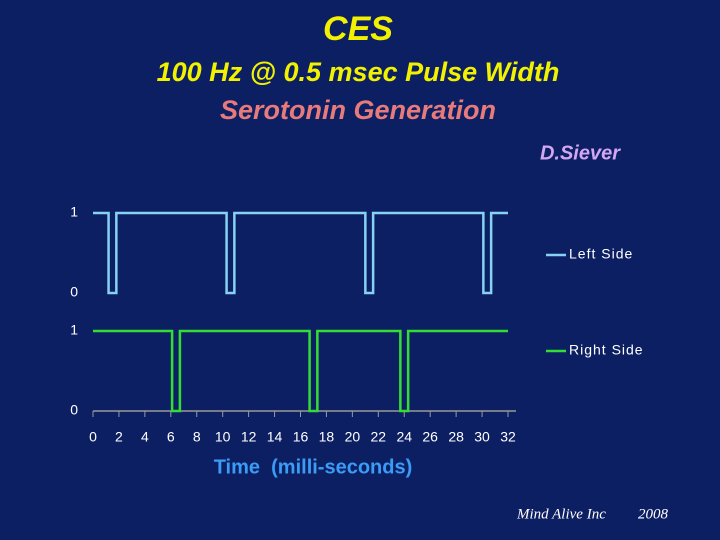 This screenshot has width=720, height=540. Describe the element at coordinates (379, 437) in the screenshot. I see `x-tick-label: 22` at that location.